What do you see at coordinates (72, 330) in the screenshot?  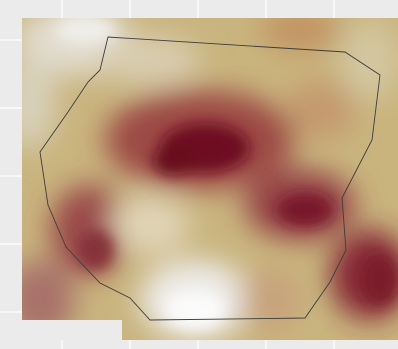 I see `surface-cutout` at bounding box center [72, 330].